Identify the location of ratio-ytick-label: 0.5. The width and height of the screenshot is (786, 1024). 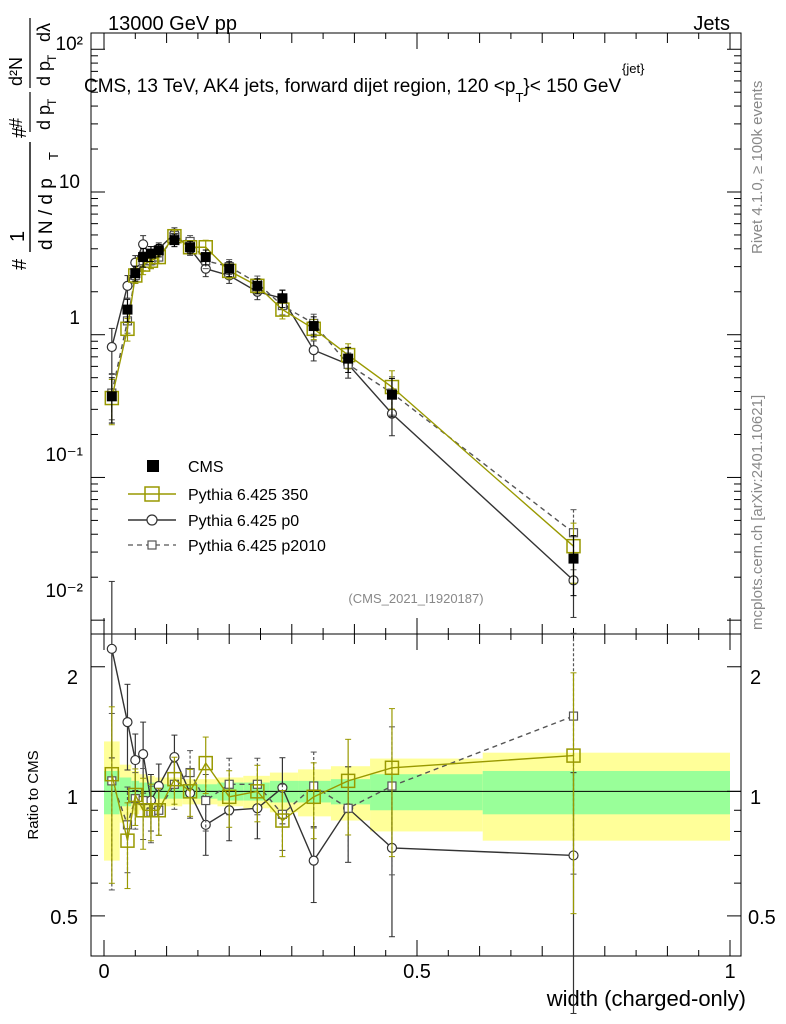
(64, 918).